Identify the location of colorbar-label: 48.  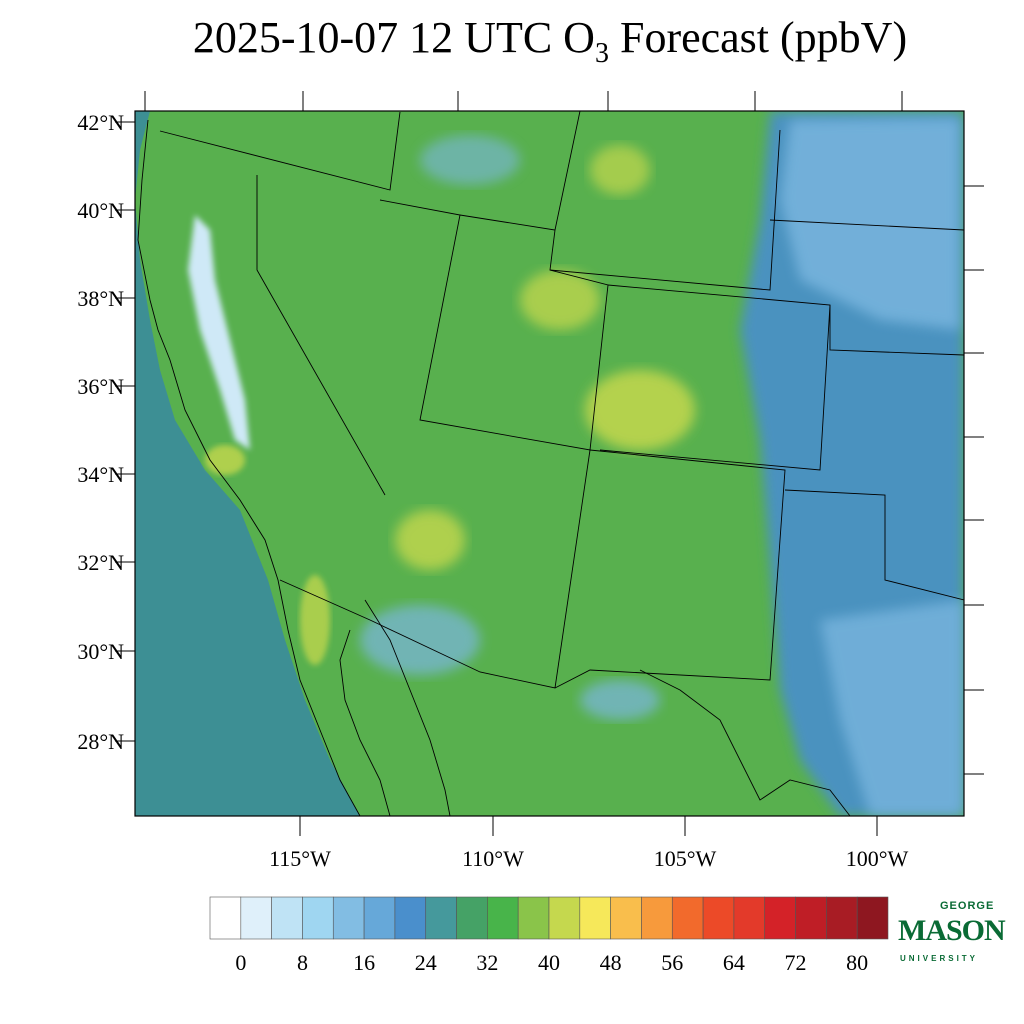
(611, 962).